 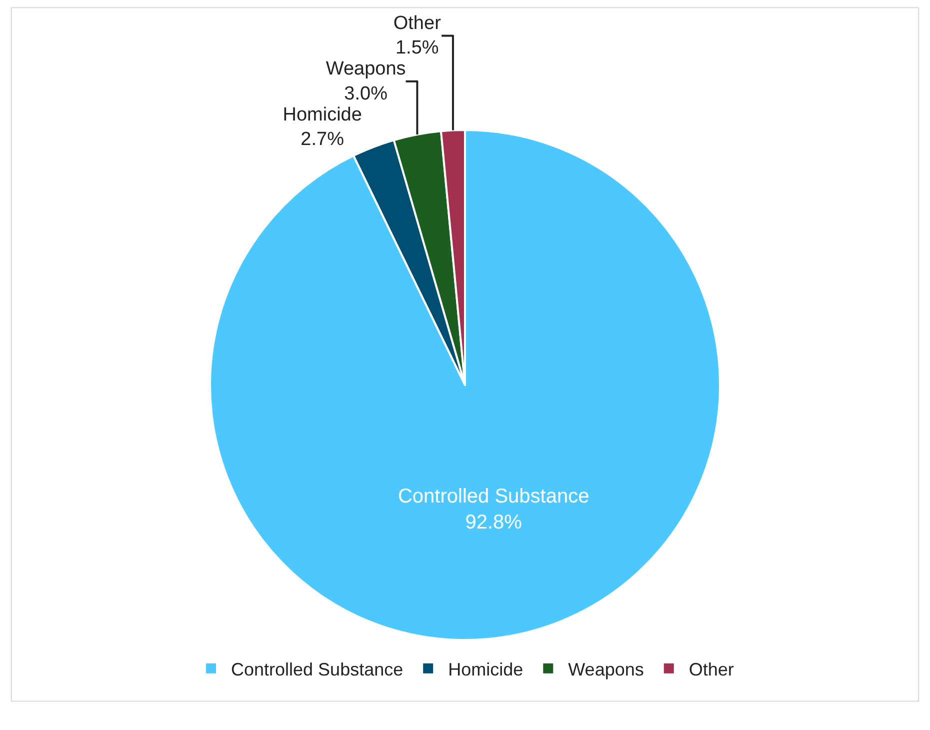 What do you see at coordinates (711, 669) in the screenshot?
I see `legend-label: Other` at bounding box center [711, 669].